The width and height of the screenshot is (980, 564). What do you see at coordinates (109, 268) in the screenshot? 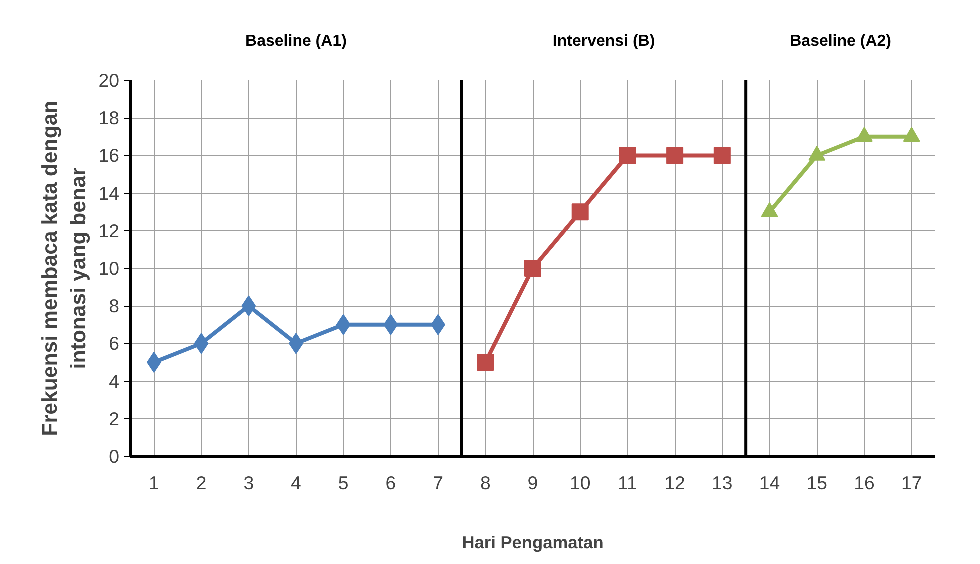
I see `y-tick-label: 10` at bounding box center [109, 268].